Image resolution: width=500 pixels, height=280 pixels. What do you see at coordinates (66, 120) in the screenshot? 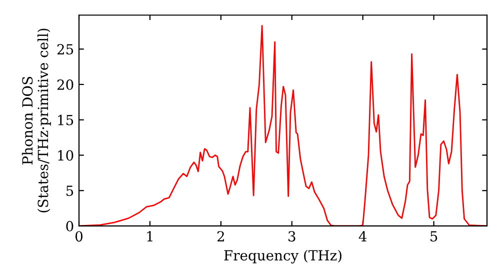
I see `y-tick-label: 15` at bounding box center [66, 120].